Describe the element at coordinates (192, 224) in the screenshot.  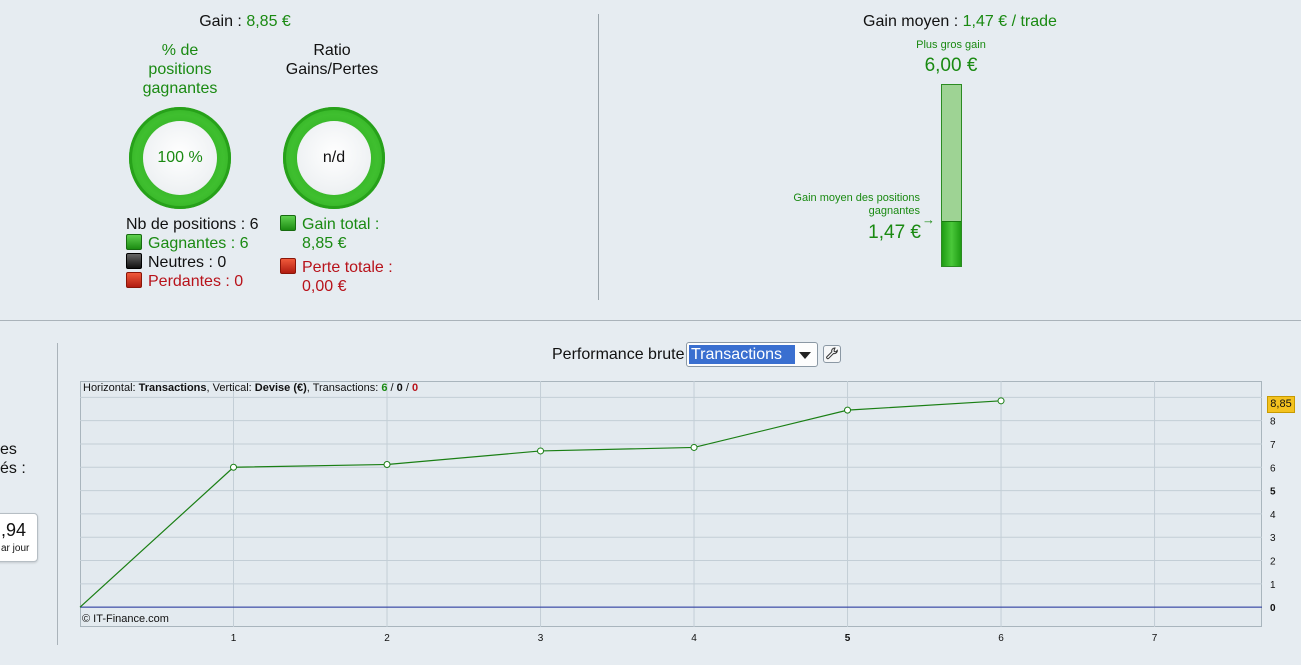
I see `nb-positions: Nb de positions : 6` at that location.